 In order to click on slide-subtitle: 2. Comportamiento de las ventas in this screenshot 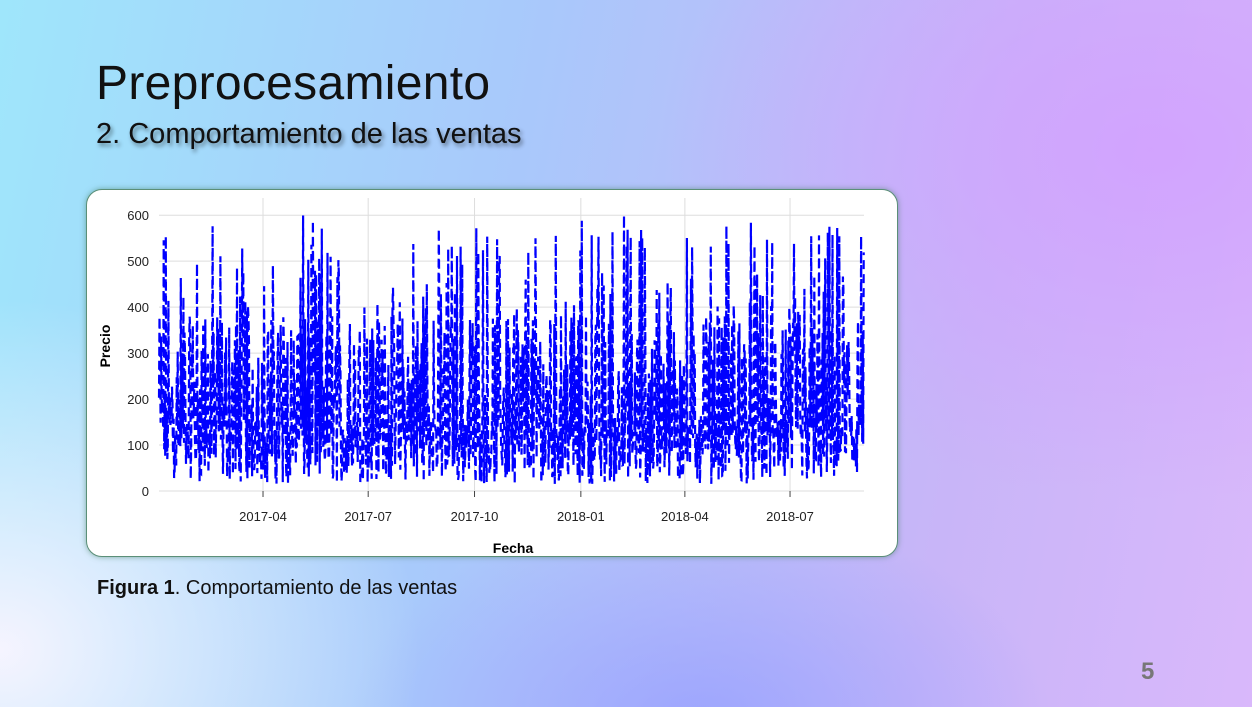, I will do `click(309, 134)`.